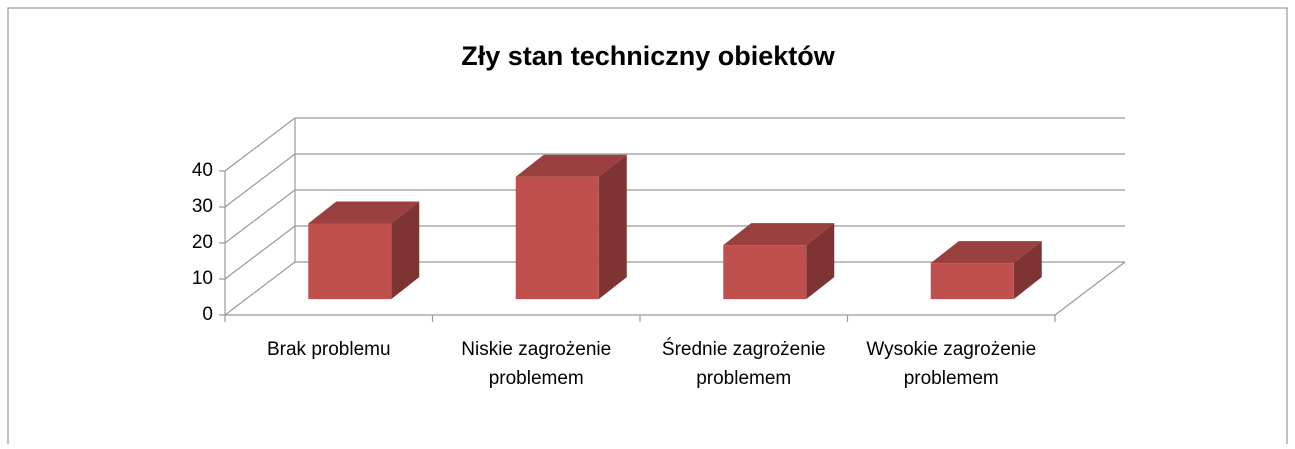  I want to click on y-tick-label: 10, so click(202, 278).